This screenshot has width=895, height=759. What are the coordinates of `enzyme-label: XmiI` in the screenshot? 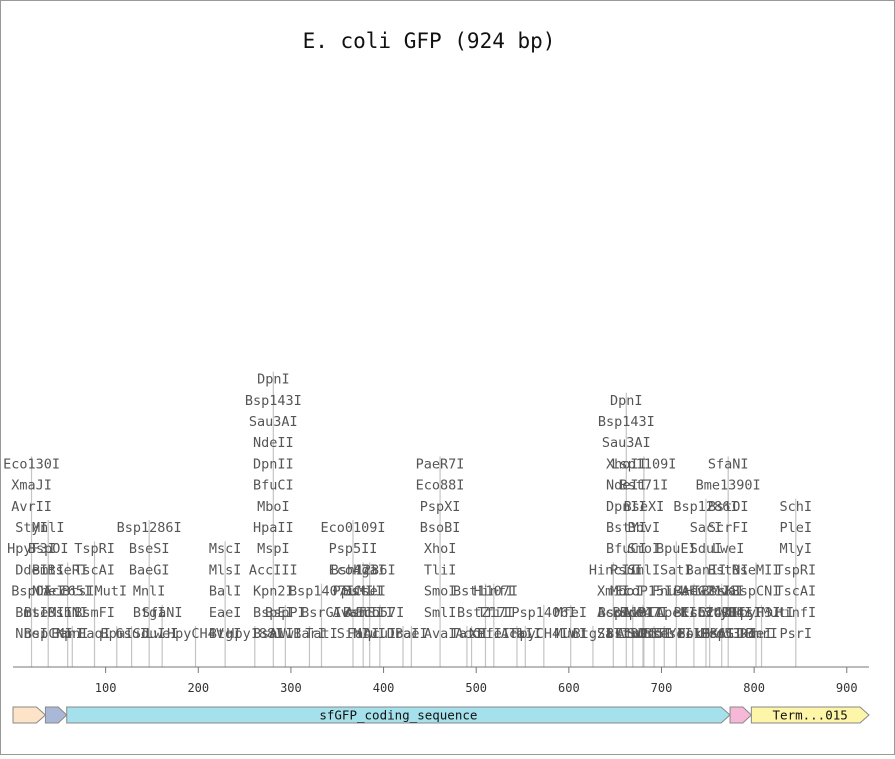 It's located at (485, 634).